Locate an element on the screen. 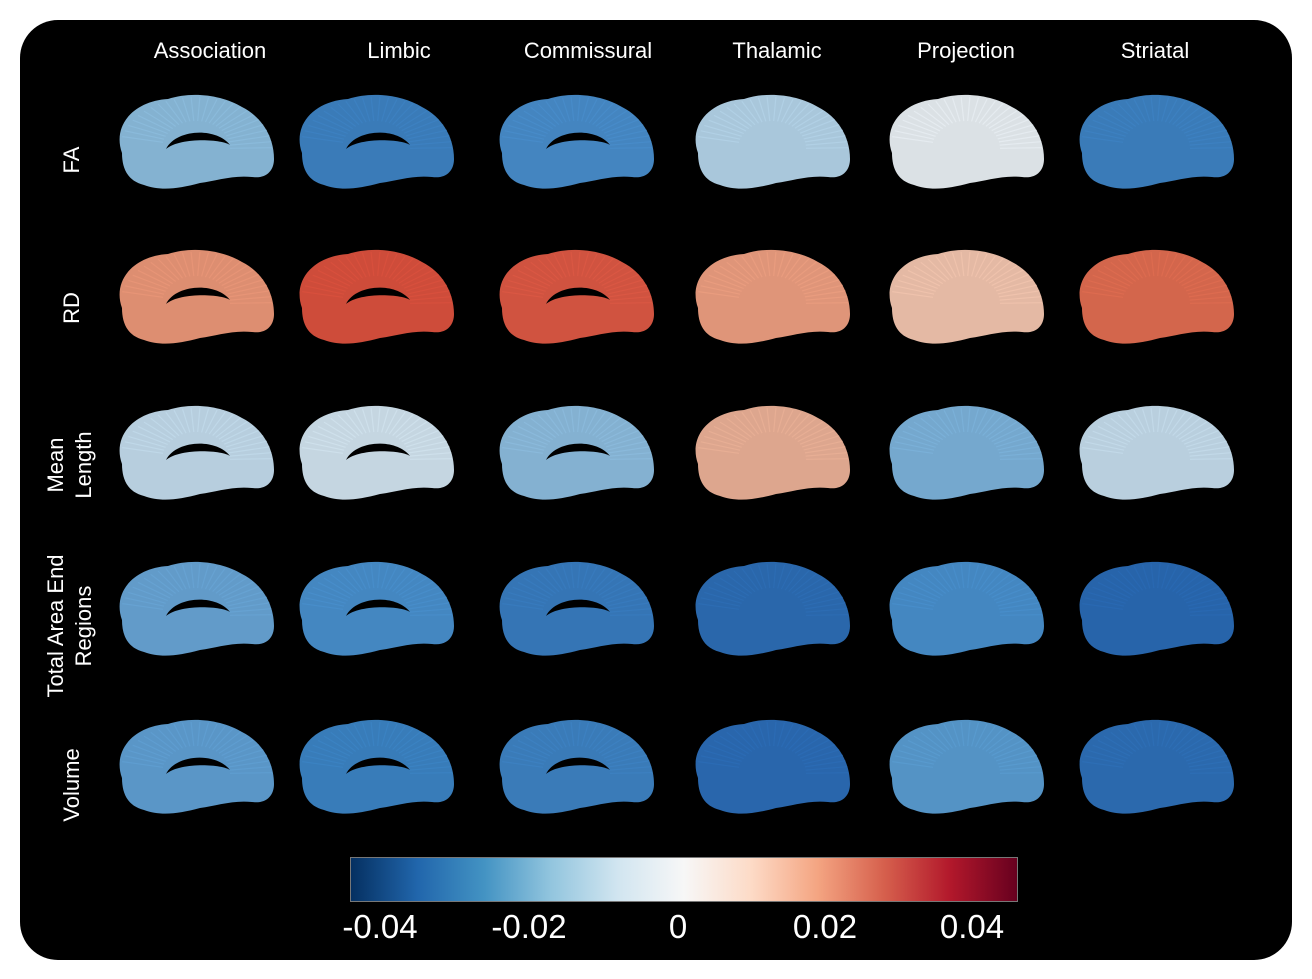  tract-mean-length-striatal is located at coordinates (1156, 452).